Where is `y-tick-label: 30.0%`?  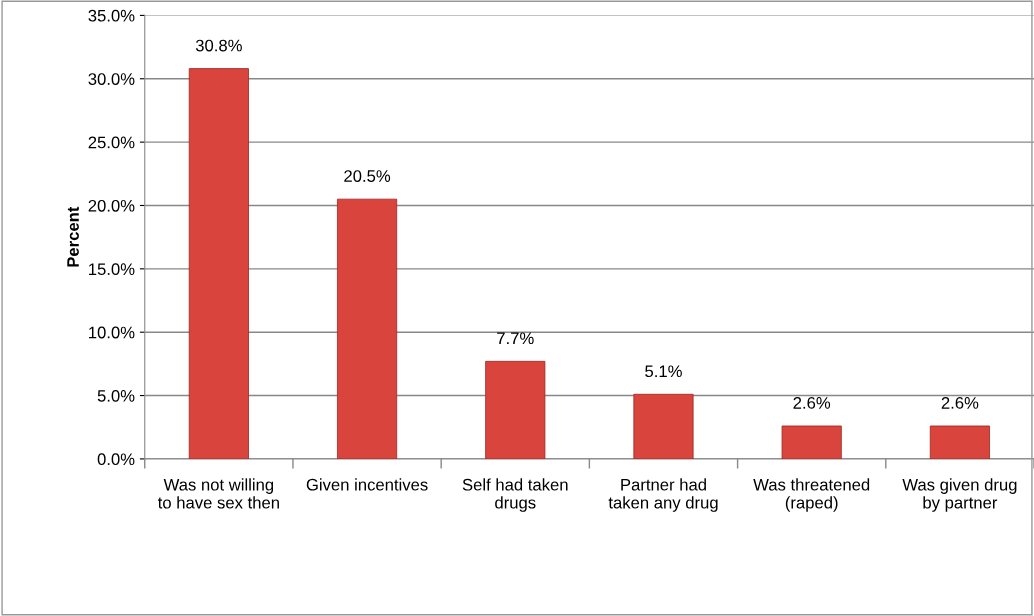 y-tick-label: 30.0% is located at coordinates (111, 79).